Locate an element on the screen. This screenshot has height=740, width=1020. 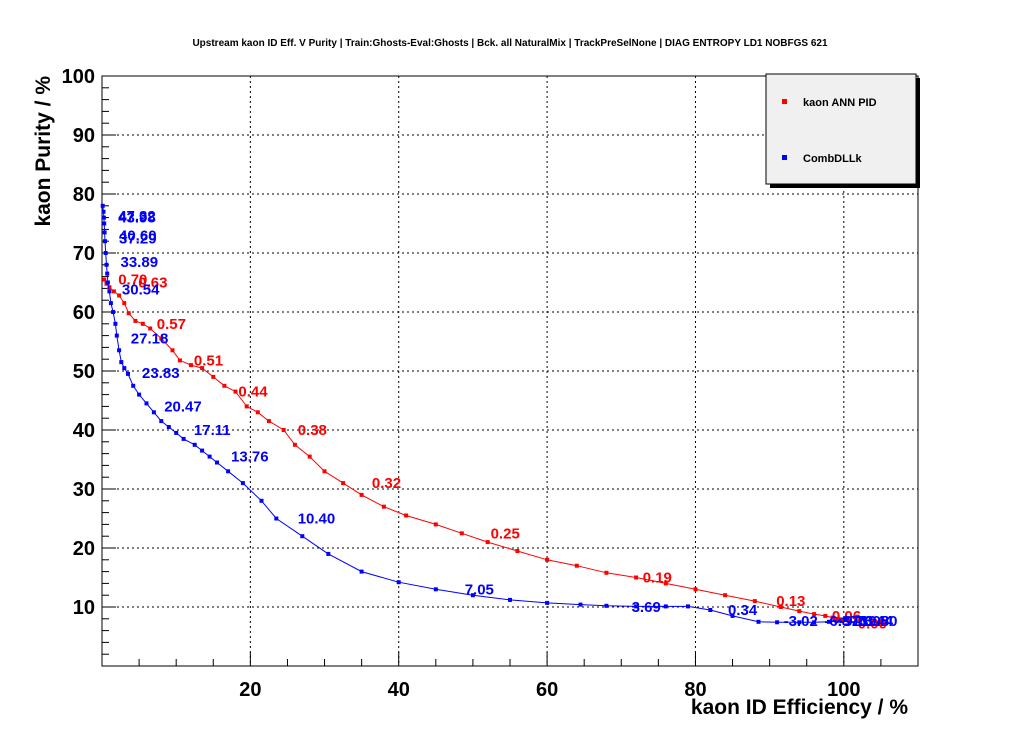
y-tick-label: 60 is located at coordinates (84, 313).